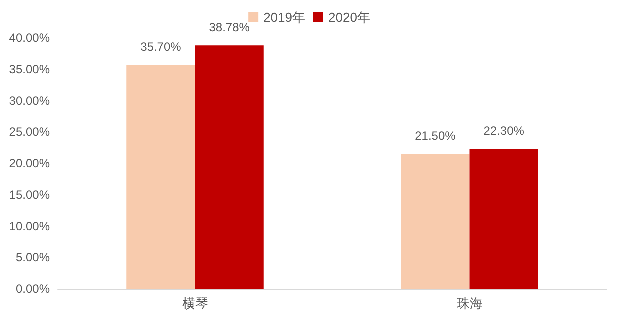 This screenshot has height=329, width=619. What do you see at coordinates (161, 47) in the screenshot?
I see `data-label: 35.70%` at bounding box center [161, 47].